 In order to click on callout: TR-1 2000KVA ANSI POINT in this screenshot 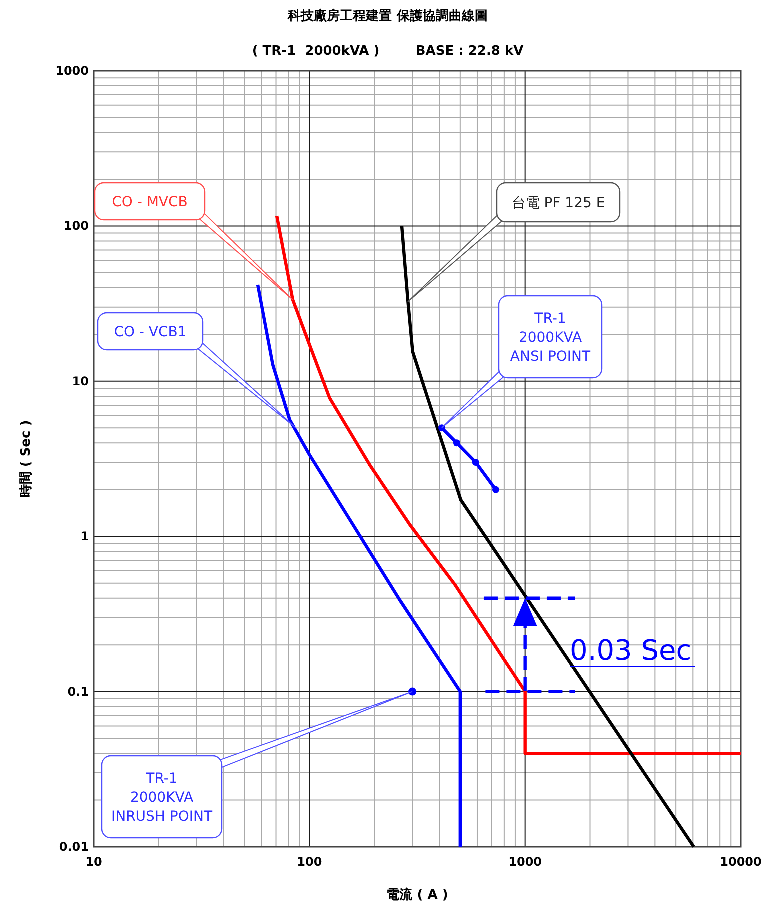, I will do `click(522, 361)`.